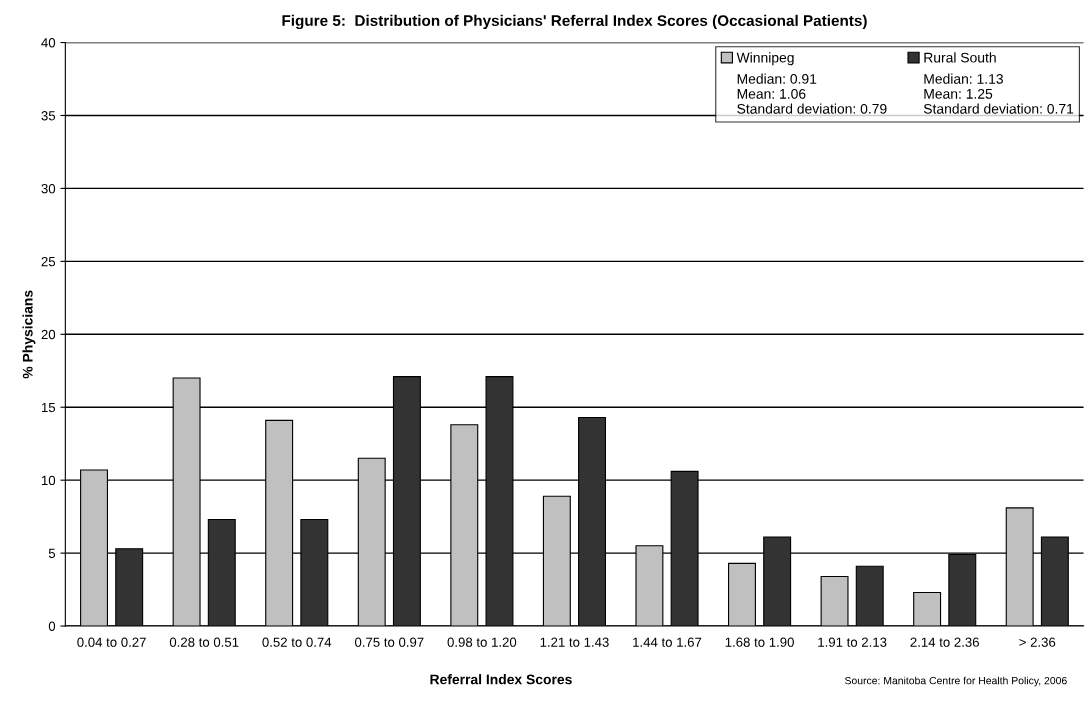 This screenshot has height=709, width=1089. Describe the element at coordinates (955, 681) in the screenshot. I see `source-note: Source: Manitoba Centre for Health Policy, 2006` at that location.